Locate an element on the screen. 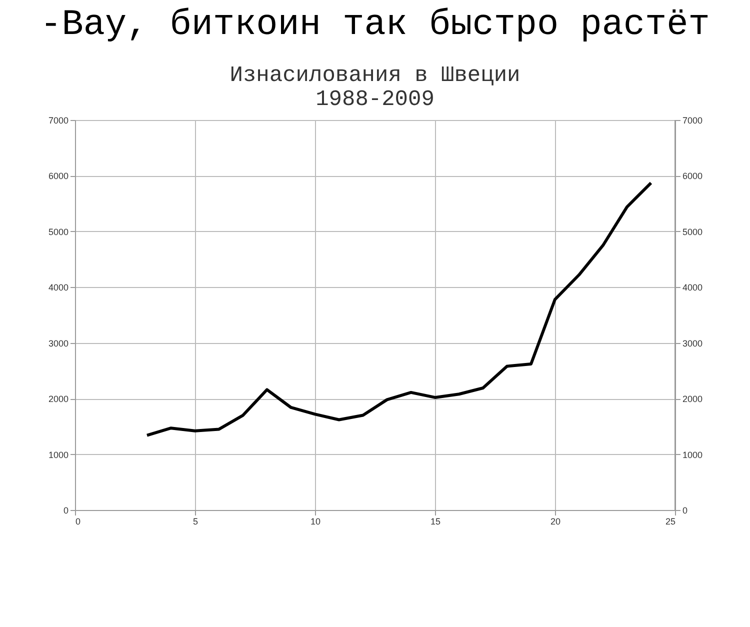 This screenshot has height=627, width=750. x-tick-label: 20 is located at coordinates (555, 521).